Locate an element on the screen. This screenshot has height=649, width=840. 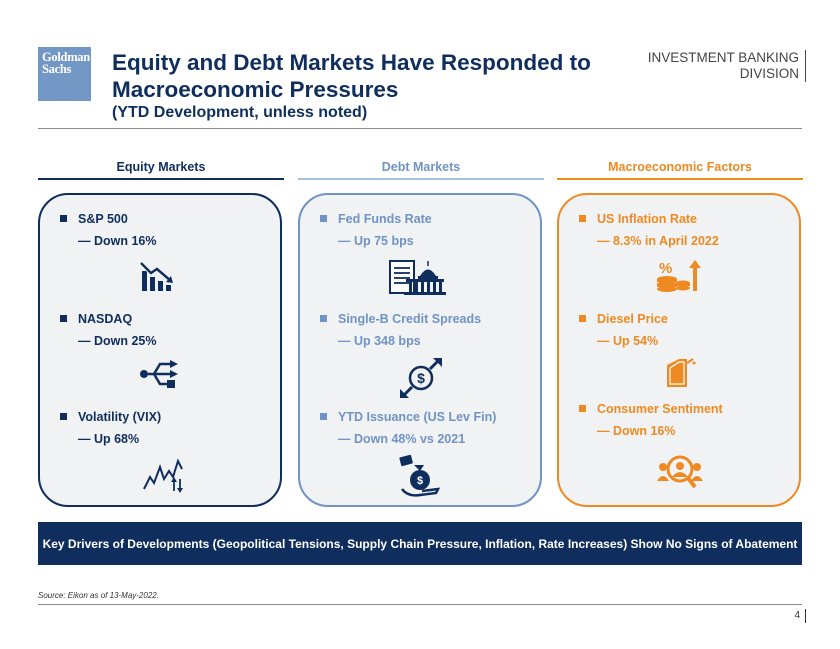
item-title: Fed Funds Rate is located at coordinates (426, 219).